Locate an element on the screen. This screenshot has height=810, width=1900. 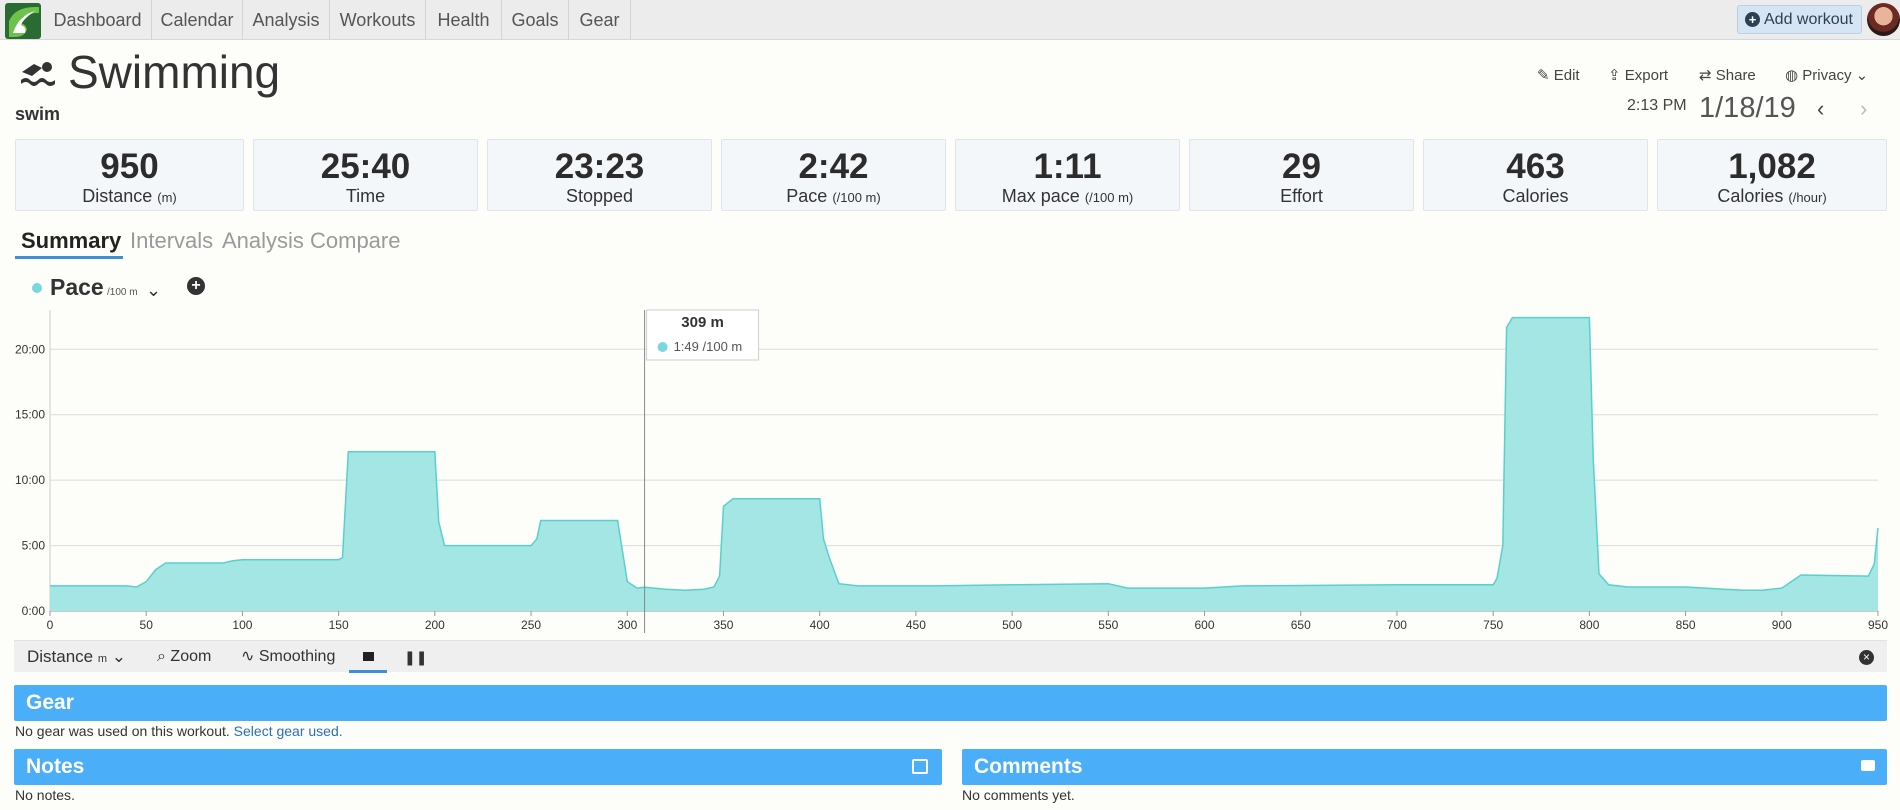
export-icon: ⇪ is located at coordinates (1614, 75).